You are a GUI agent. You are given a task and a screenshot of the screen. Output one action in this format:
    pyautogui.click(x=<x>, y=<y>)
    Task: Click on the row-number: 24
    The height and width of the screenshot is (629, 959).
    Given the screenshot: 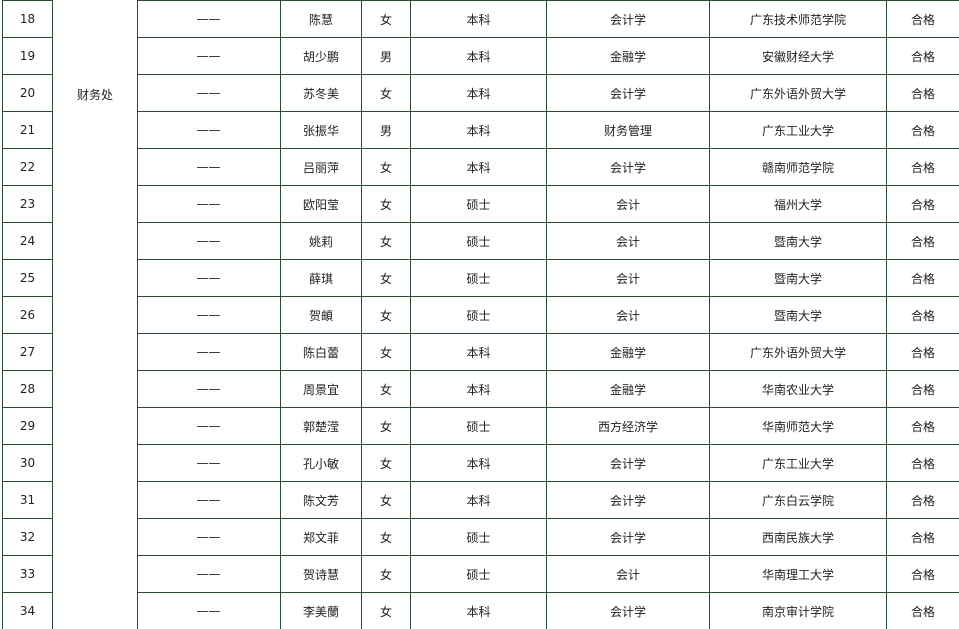 What is the action you would take?
    pyautogui.click(x=27, y=241)
    